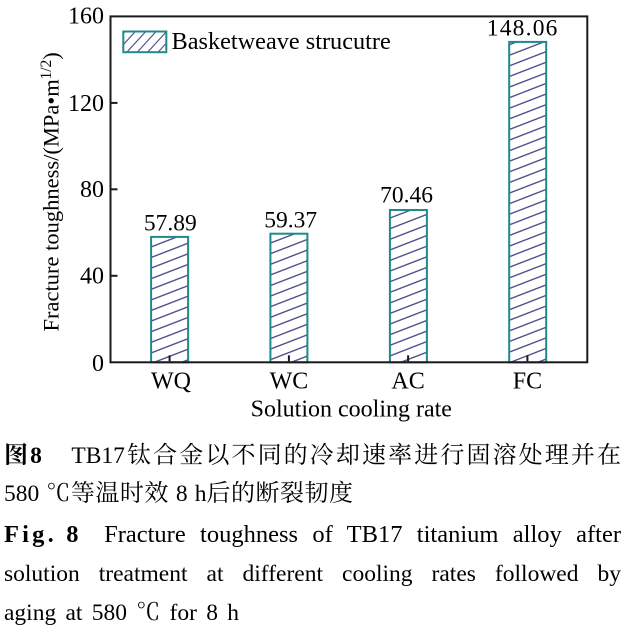 This screenshot has height=632, width=628. Describe the element at coordinates (86, 17) in the screenshot. I see `svg-text: 160` at that location.